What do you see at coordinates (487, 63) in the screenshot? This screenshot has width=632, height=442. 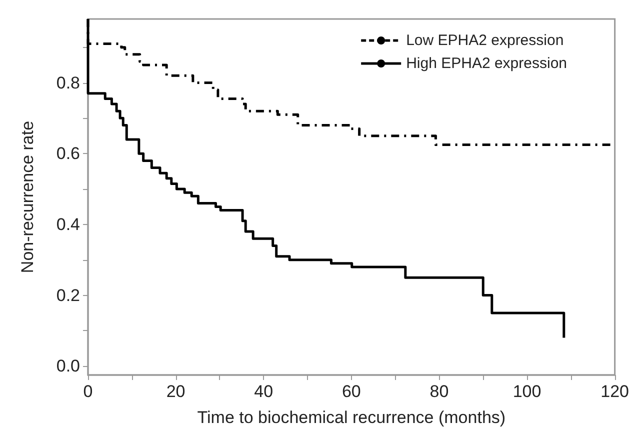 I see `legend-label: High EPHA2 expression` at bounding box center [487, 63].